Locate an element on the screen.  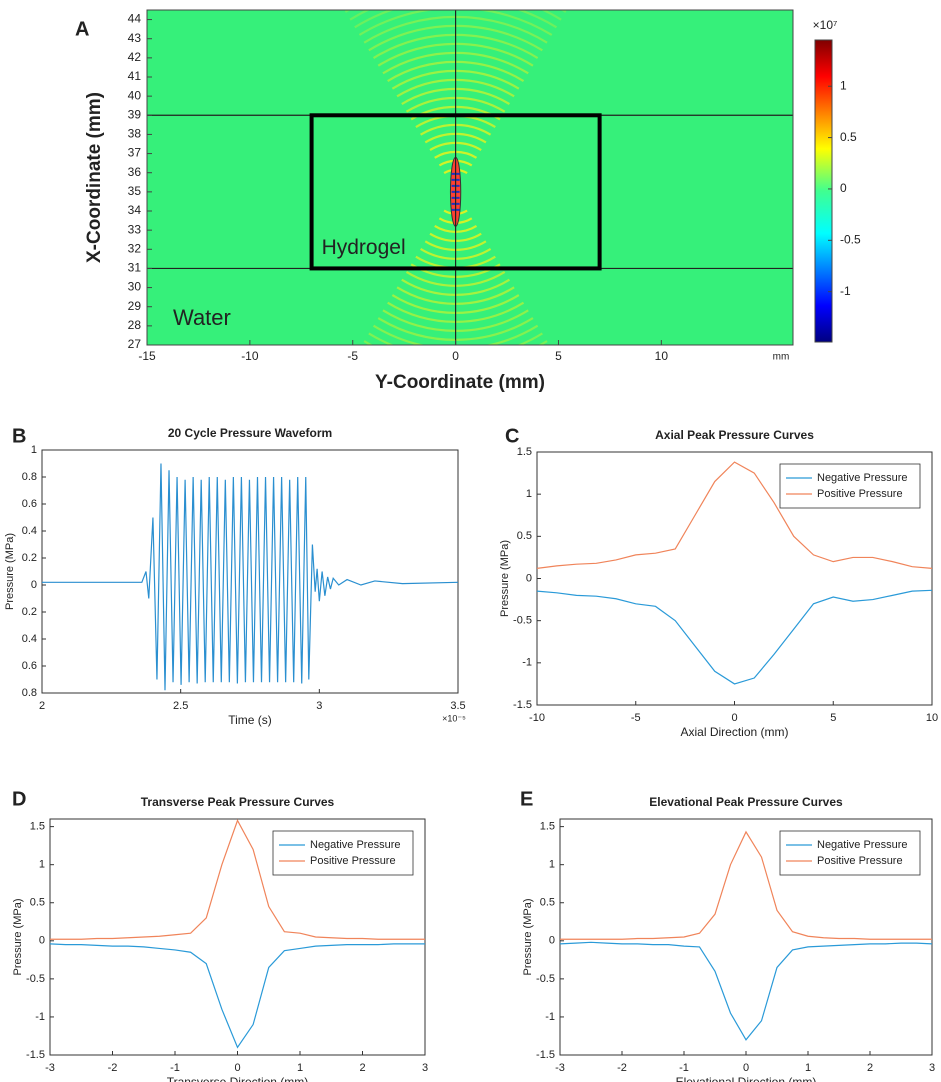
y-tick-label: 29 is located at coordinates (135, 306).